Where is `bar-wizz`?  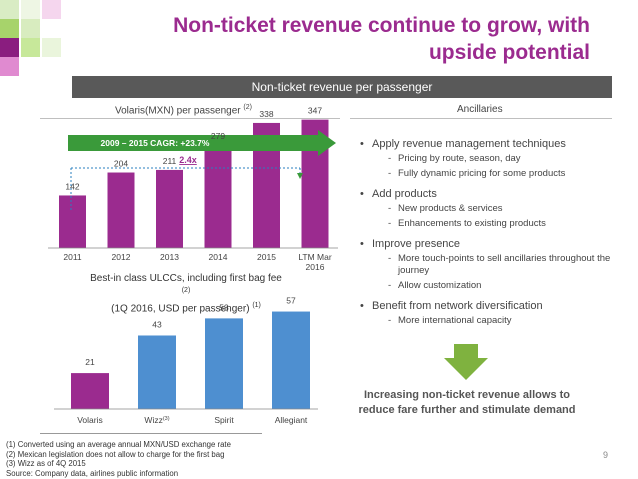 bar-wizz is located at coordinates (157, 372).